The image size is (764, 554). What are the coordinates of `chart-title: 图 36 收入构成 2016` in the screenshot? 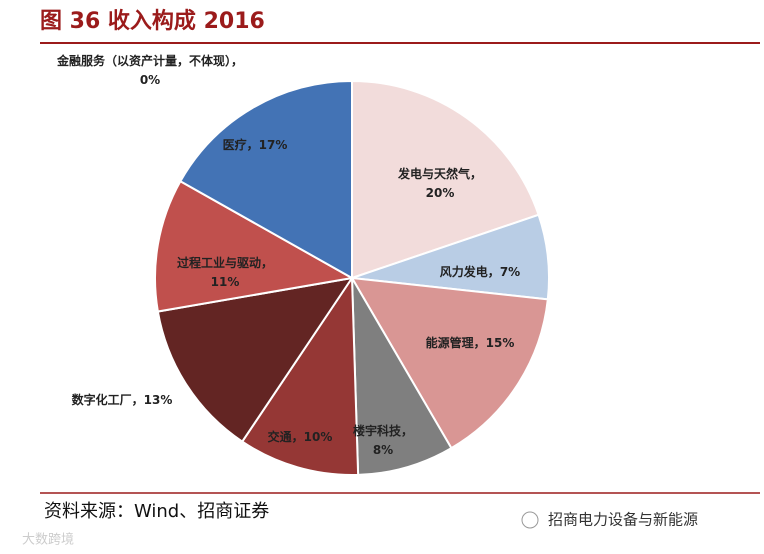 It's located at (152, 21).